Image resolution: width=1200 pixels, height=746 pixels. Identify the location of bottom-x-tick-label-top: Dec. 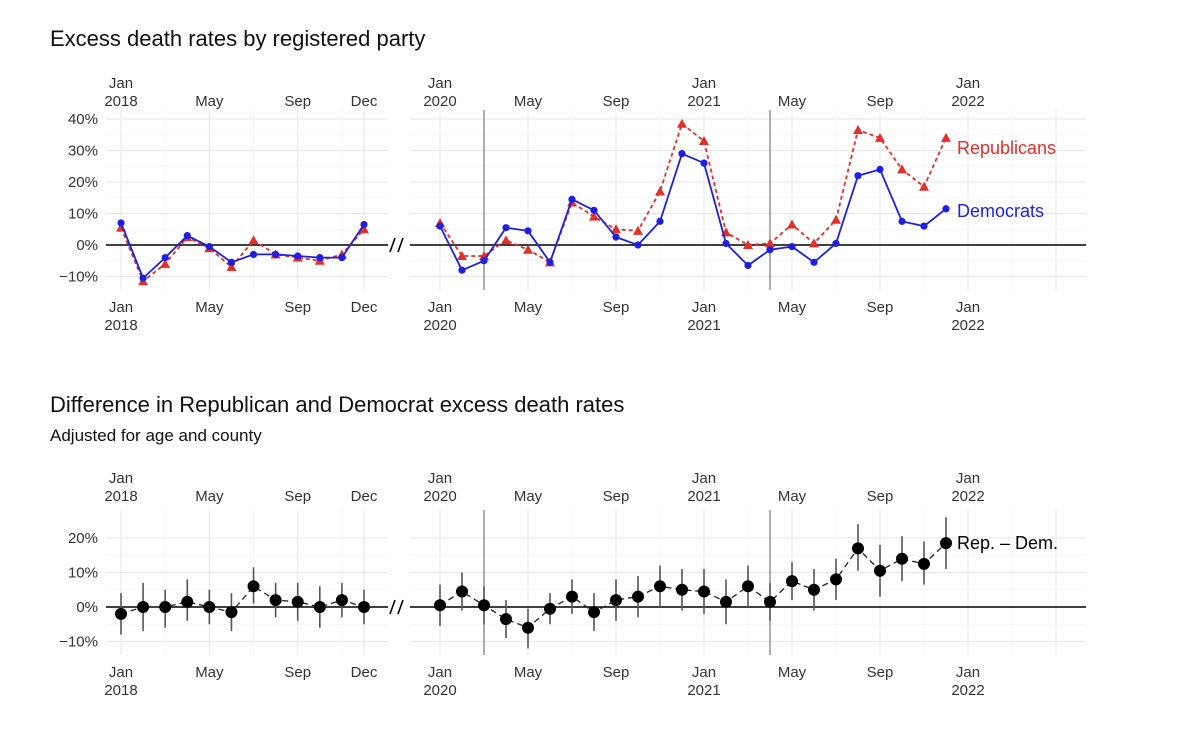
(364, 496).